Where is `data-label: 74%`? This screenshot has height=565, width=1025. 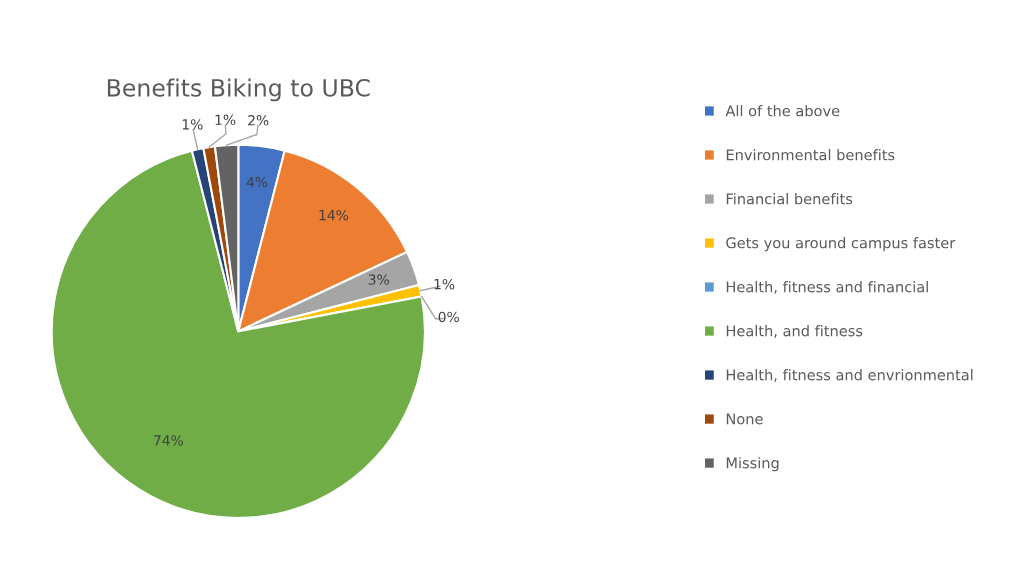 data-label: 74% is located at coordinates (169, 440).